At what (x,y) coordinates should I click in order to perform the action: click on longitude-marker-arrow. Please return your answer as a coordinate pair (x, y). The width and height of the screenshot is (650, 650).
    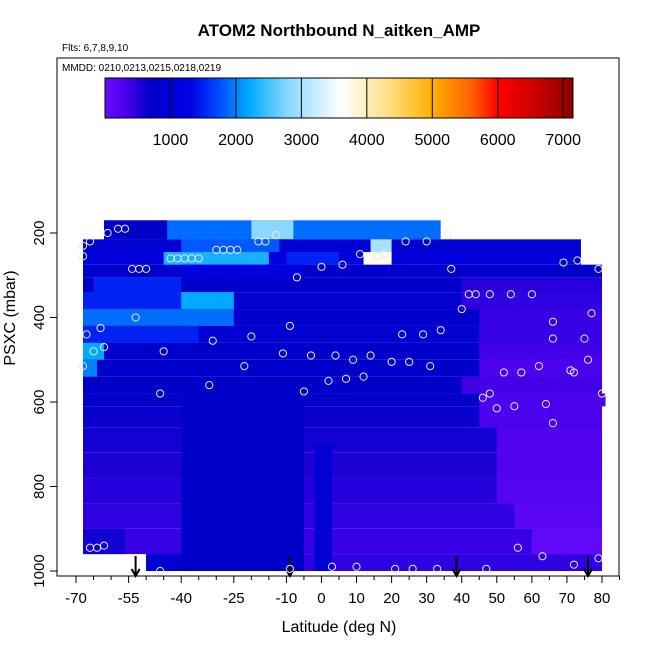
    Looking at the image, I should click on (135, 567).